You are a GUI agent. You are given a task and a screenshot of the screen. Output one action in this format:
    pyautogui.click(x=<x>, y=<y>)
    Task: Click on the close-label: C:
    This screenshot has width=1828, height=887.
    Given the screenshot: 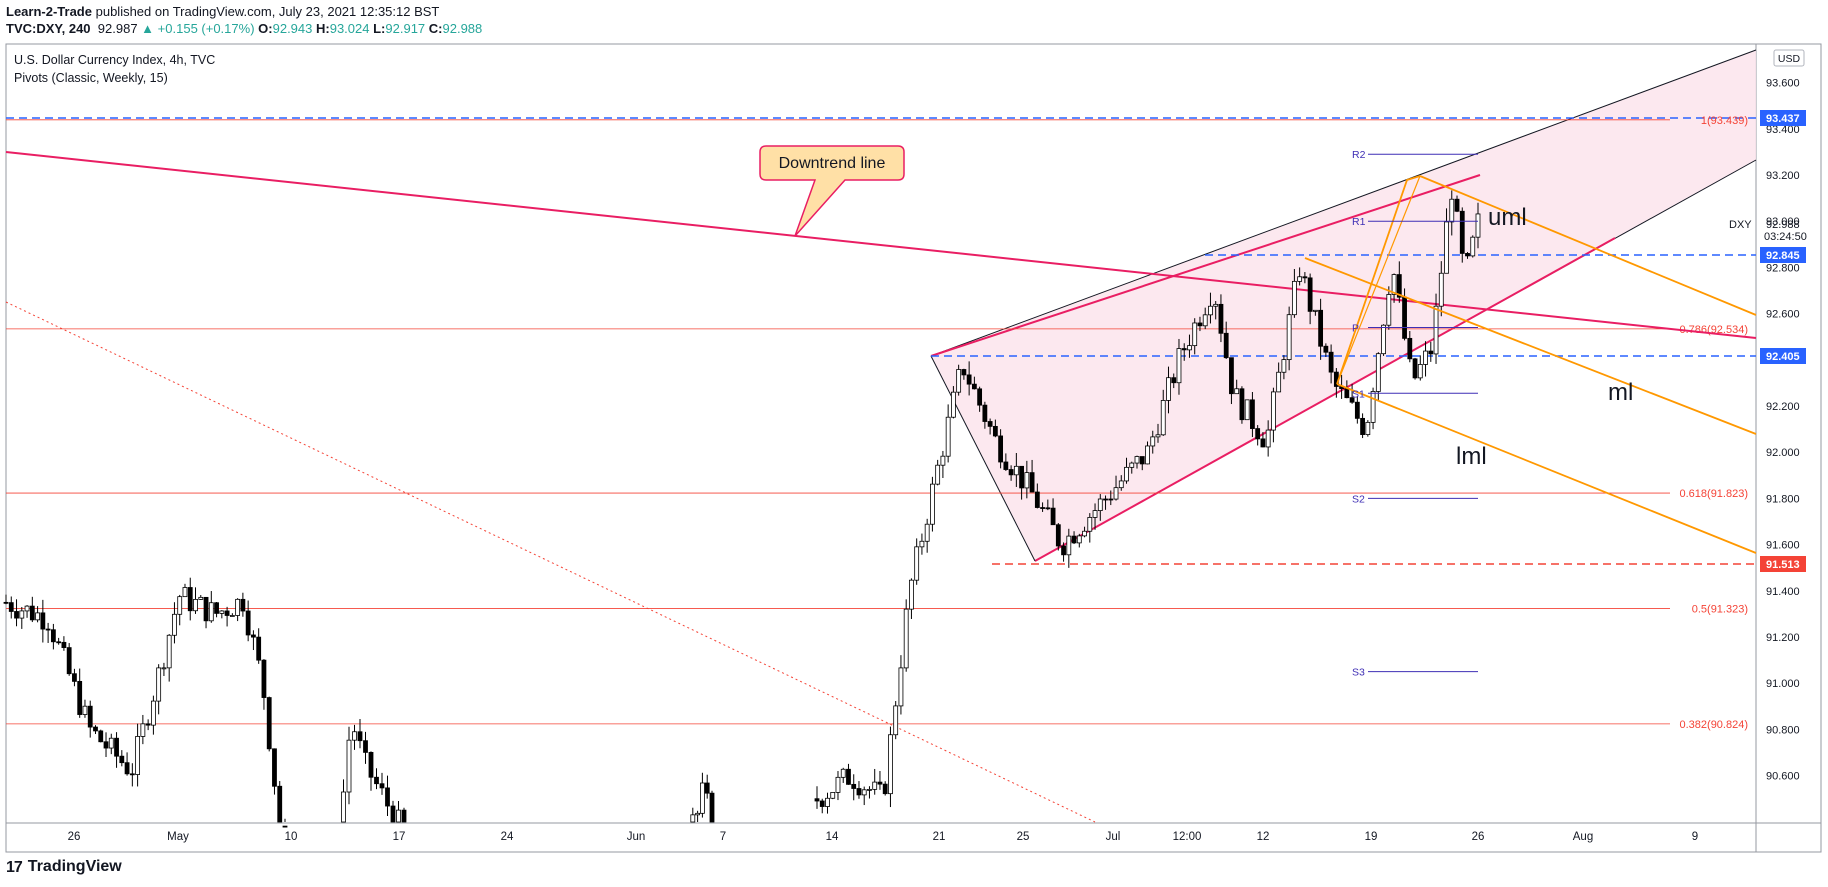 What is the action you would take?
    pyautogui.click(x=435, y=28)
    